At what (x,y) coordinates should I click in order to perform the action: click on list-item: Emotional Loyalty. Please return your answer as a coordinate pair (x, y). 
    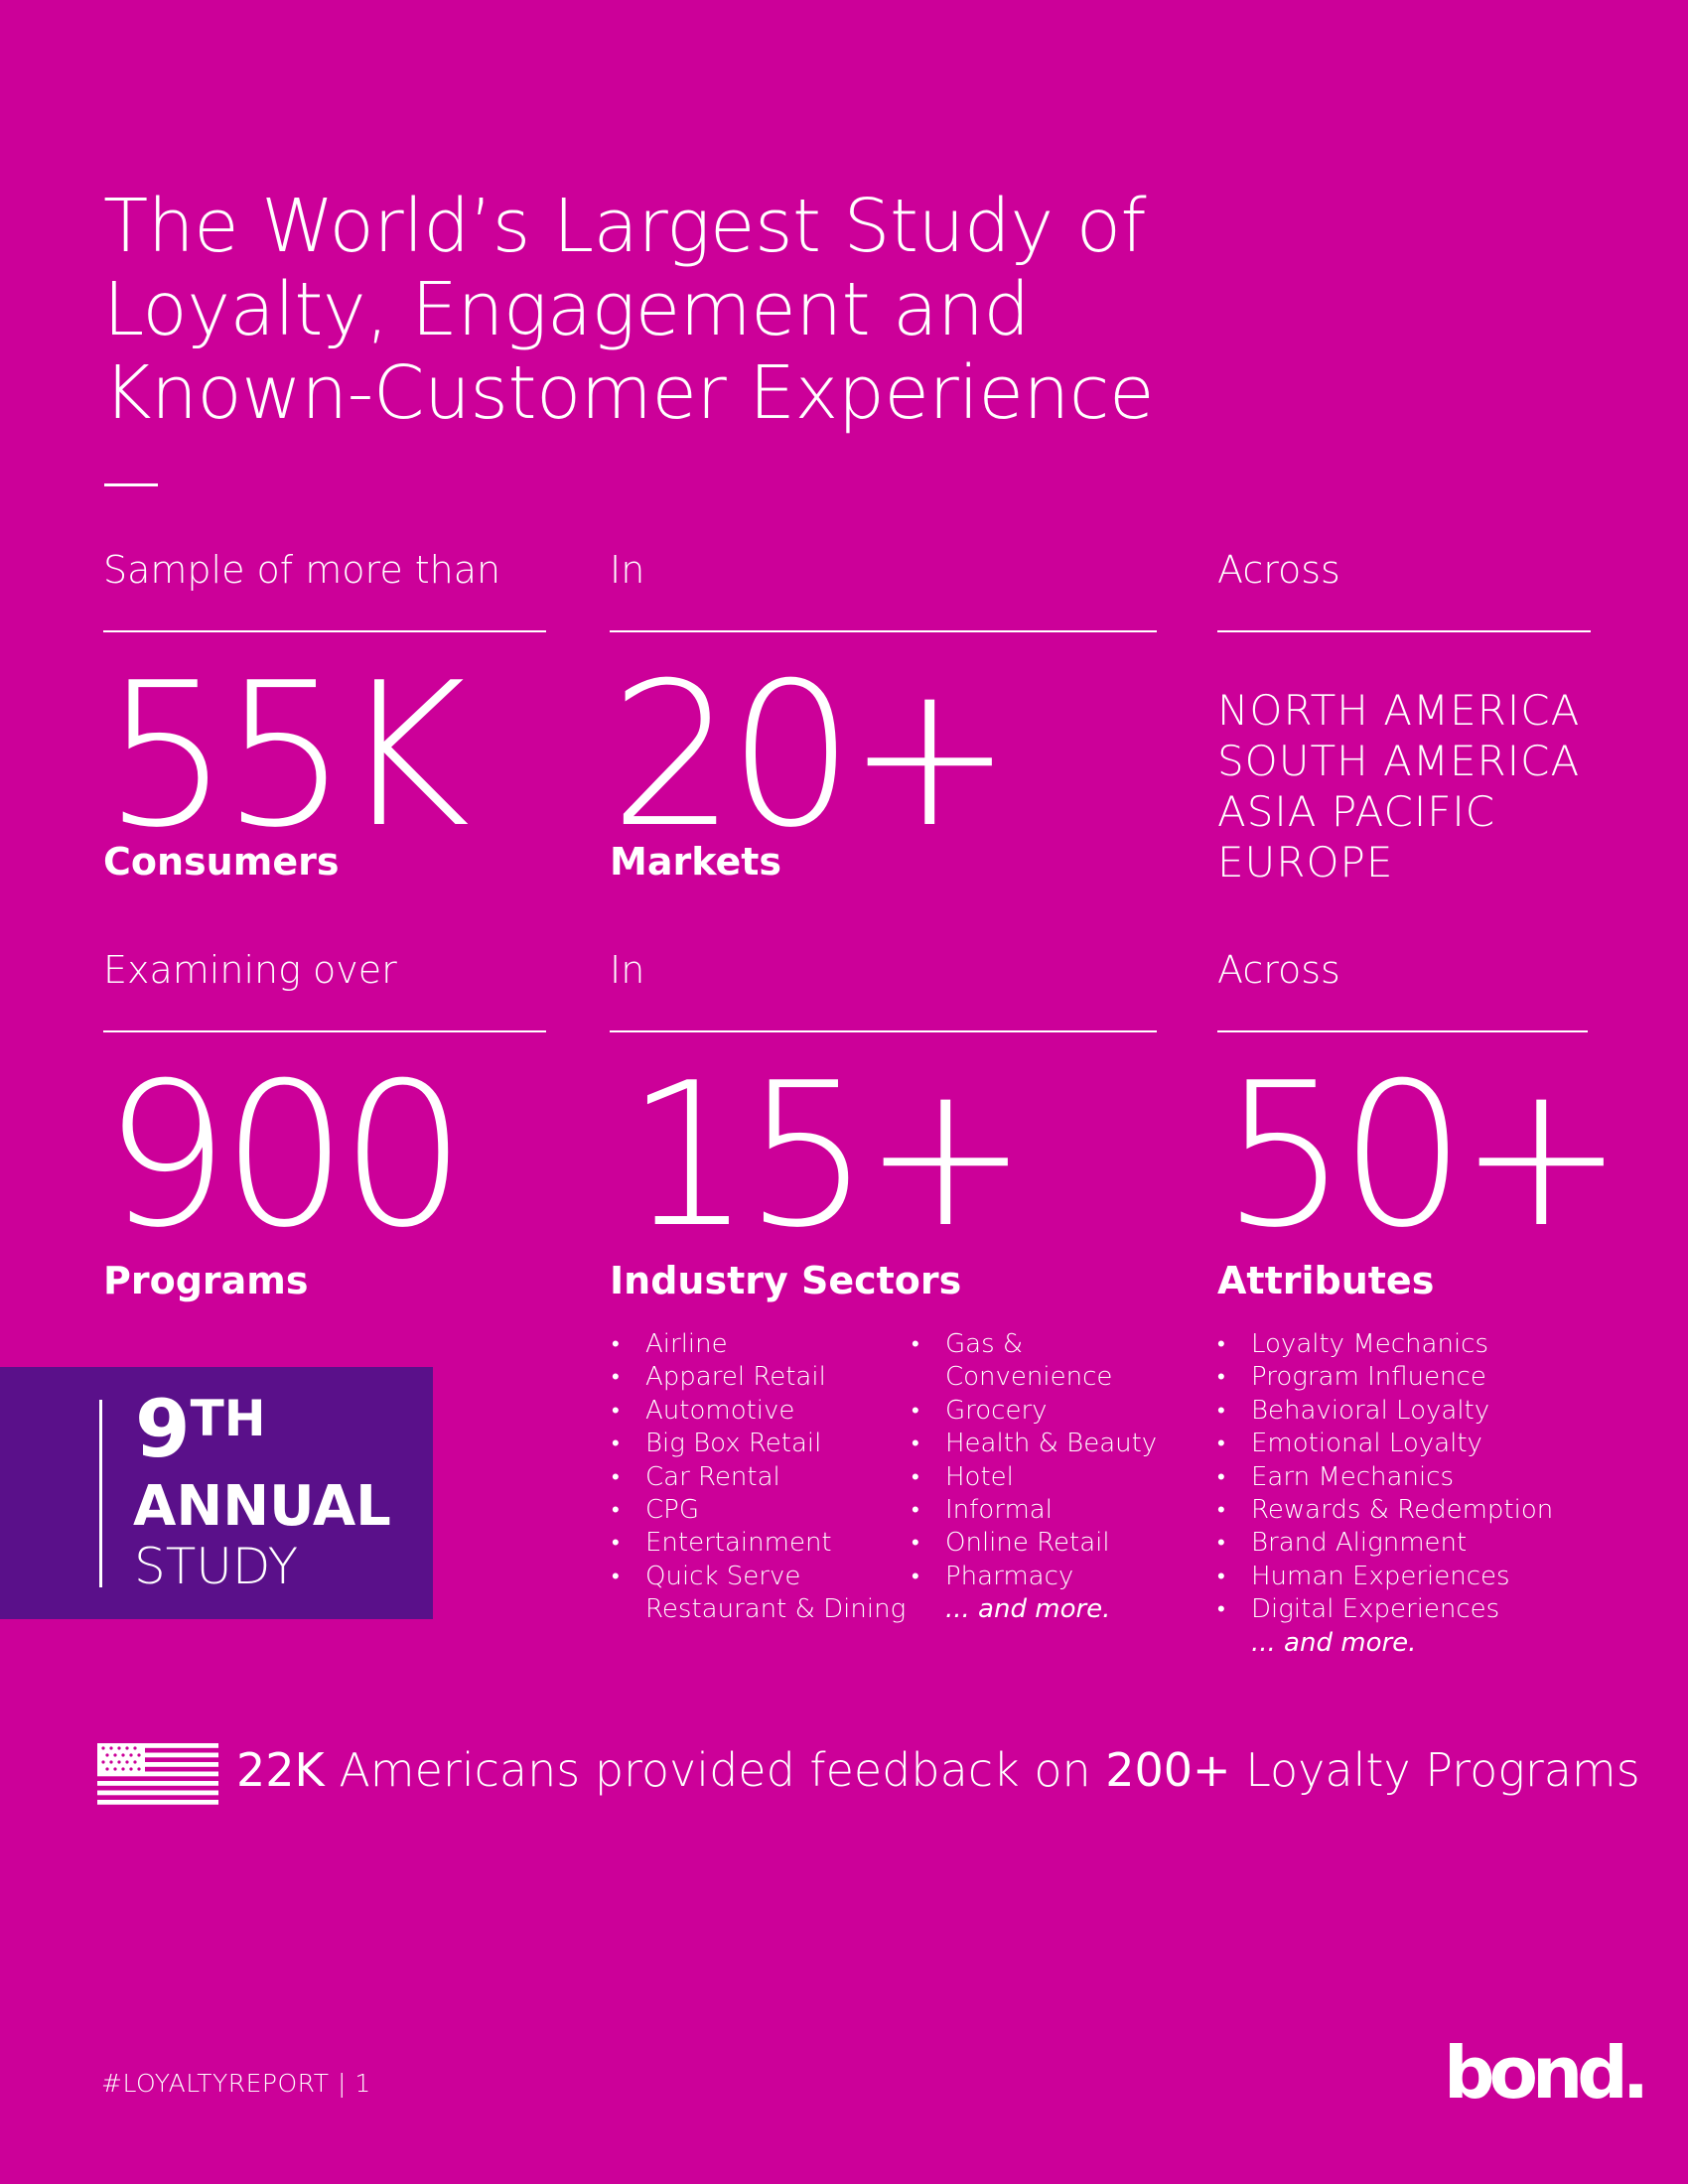
    Looking at the image, I should click on (1385, 1444).